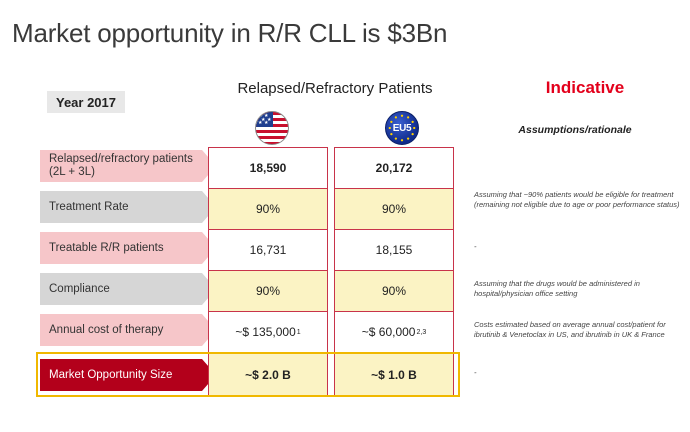  What do you see at coordinates (128, 330) in the screenshot?
I see `row-label-annual-cost: Annual cost of therapy` at bounding box center [128, 330].